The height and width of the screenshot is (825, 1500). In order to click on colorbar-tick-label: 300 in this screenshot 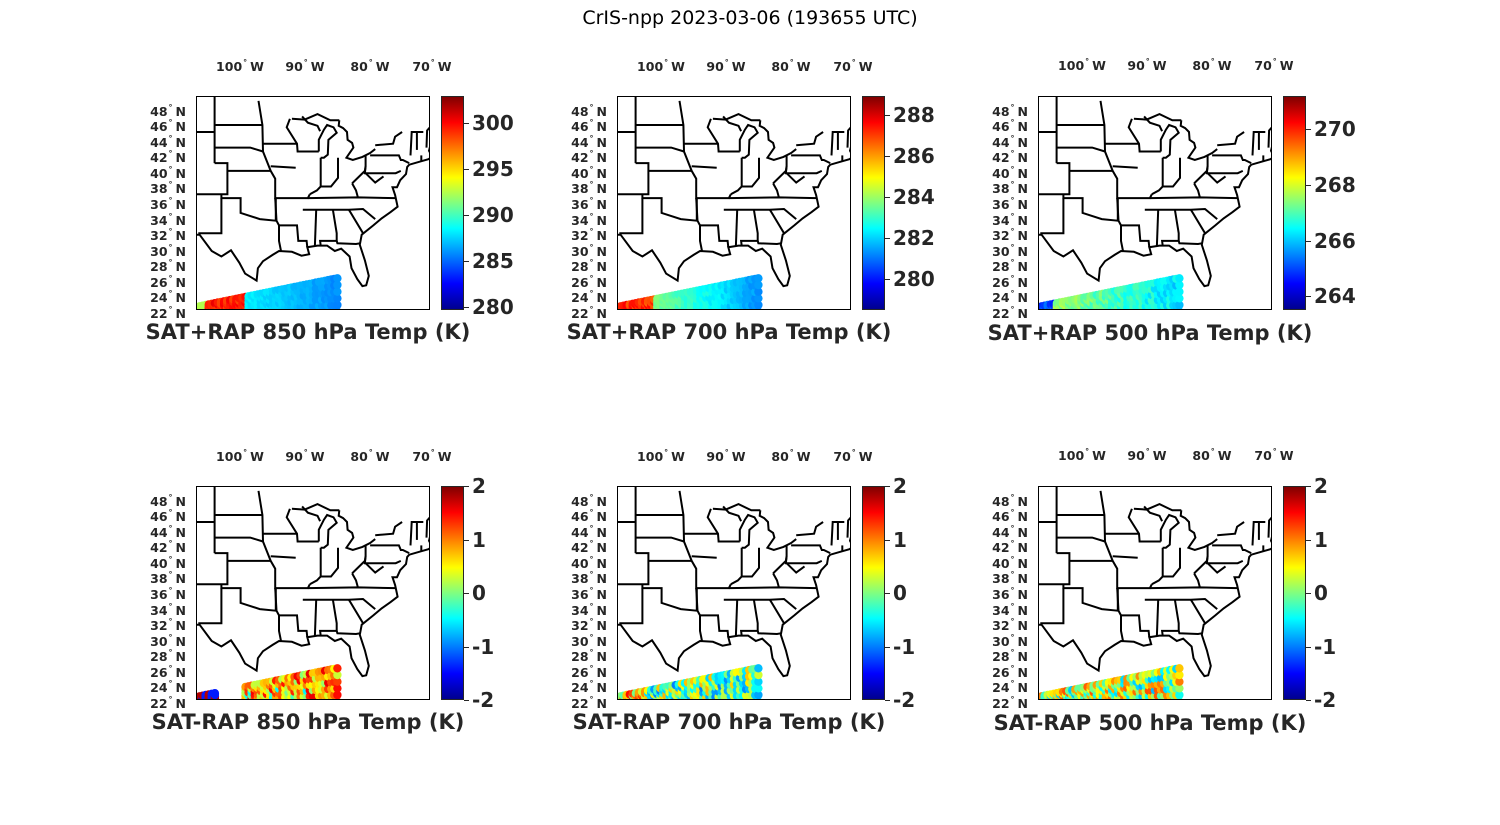, I will do `click(493, 122)`.